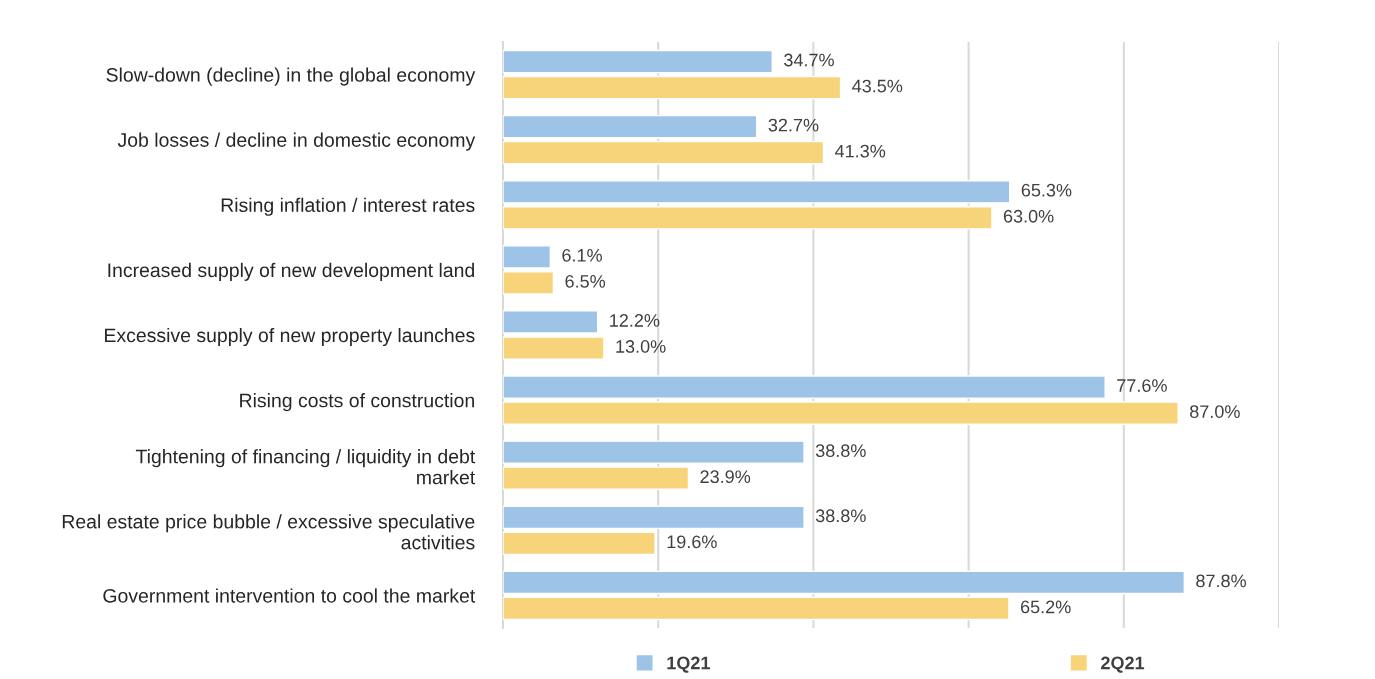 This screenshot has height=679, width=1375. Describe the element at coordinates (692, 542) in the screenshot. I see `data-label: 19.6%` at that location.